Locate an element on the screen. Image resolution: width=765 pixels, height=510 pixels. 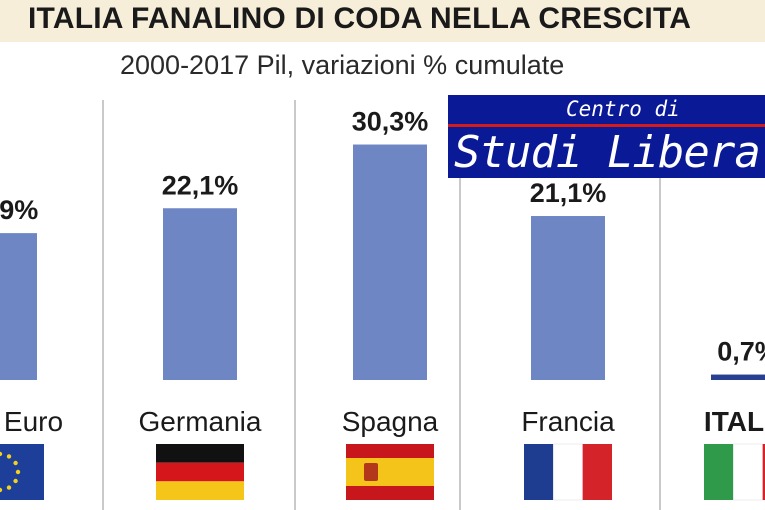
title-band is located at coordinates (382, 21).